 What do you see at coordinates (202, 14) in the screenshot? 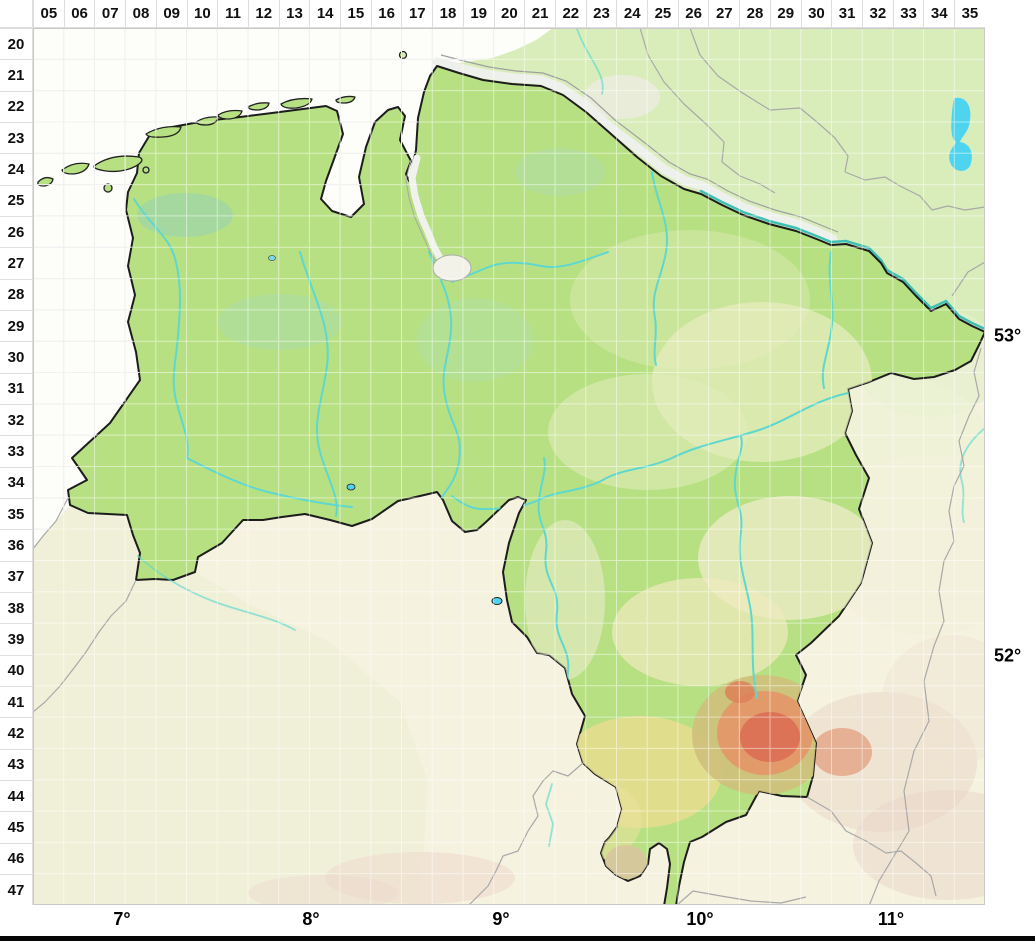
I see `col-header-cell: 10` at bounding box center [202, 14].